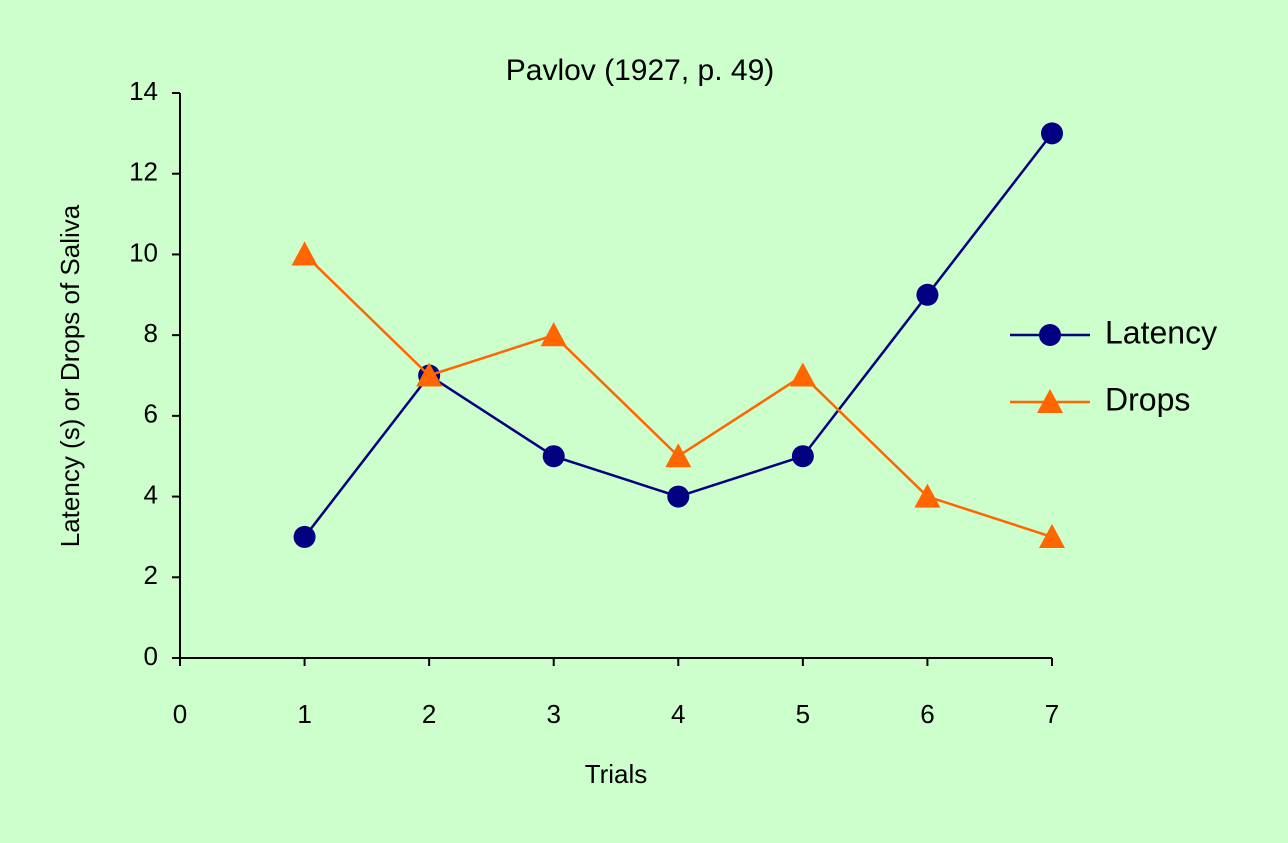 The image size is (1288, 843). Describe the element at coordinates (304, 714) in the screenshot. I see `x-tick-label: 1` at that location.